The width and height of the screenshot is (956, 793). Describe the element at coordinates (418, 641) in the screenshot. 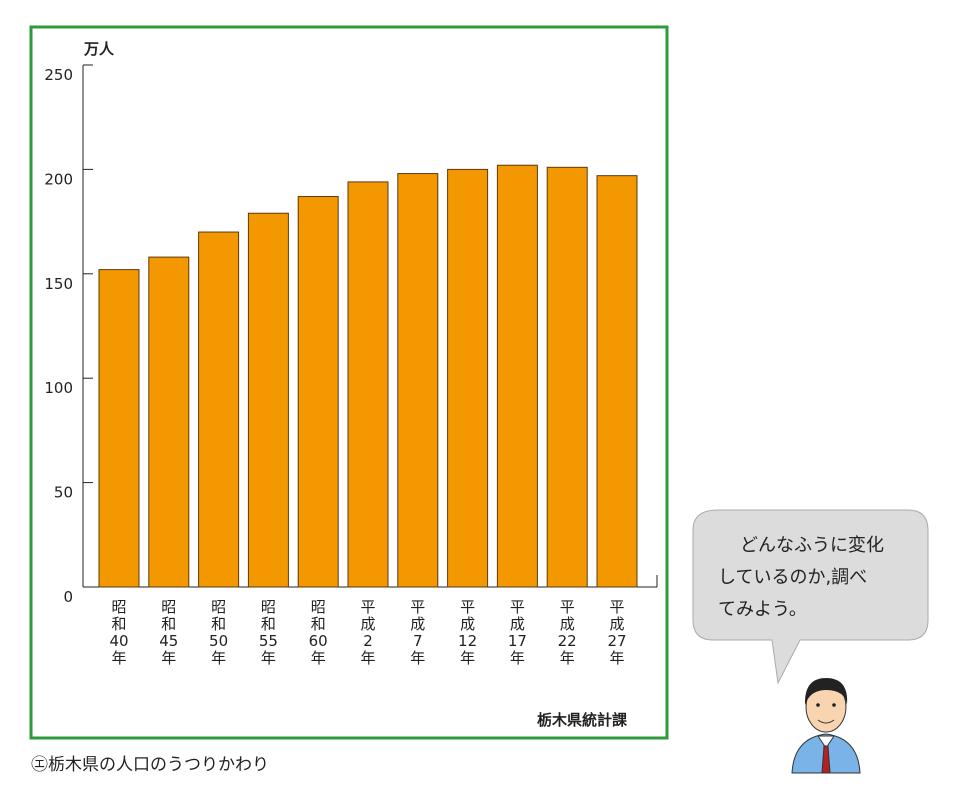

I see `x-tick-label: 7` at that location.